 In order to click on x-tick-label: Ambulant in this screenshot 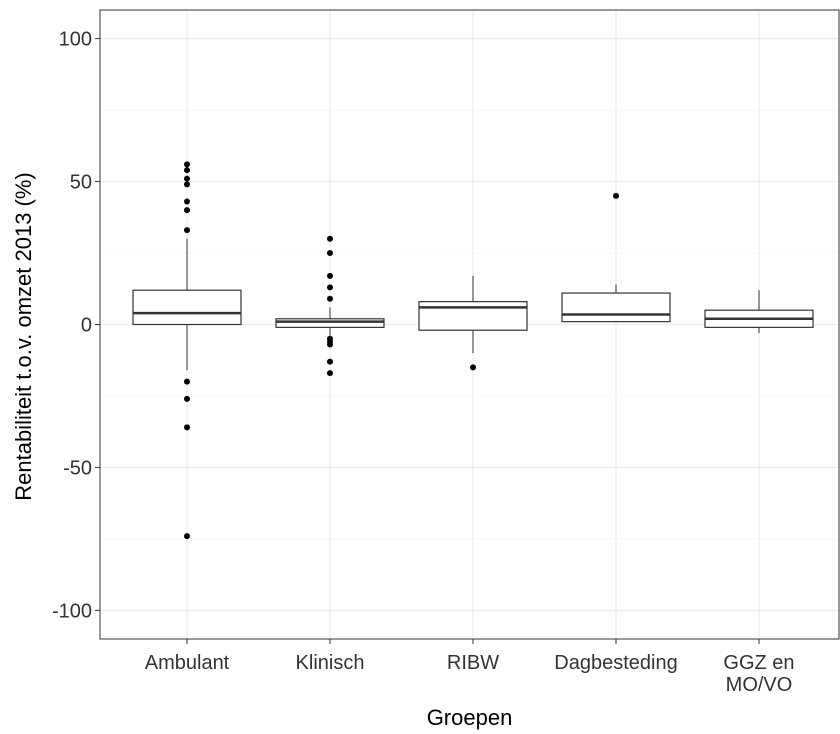, I will do `click(187, 663)`.